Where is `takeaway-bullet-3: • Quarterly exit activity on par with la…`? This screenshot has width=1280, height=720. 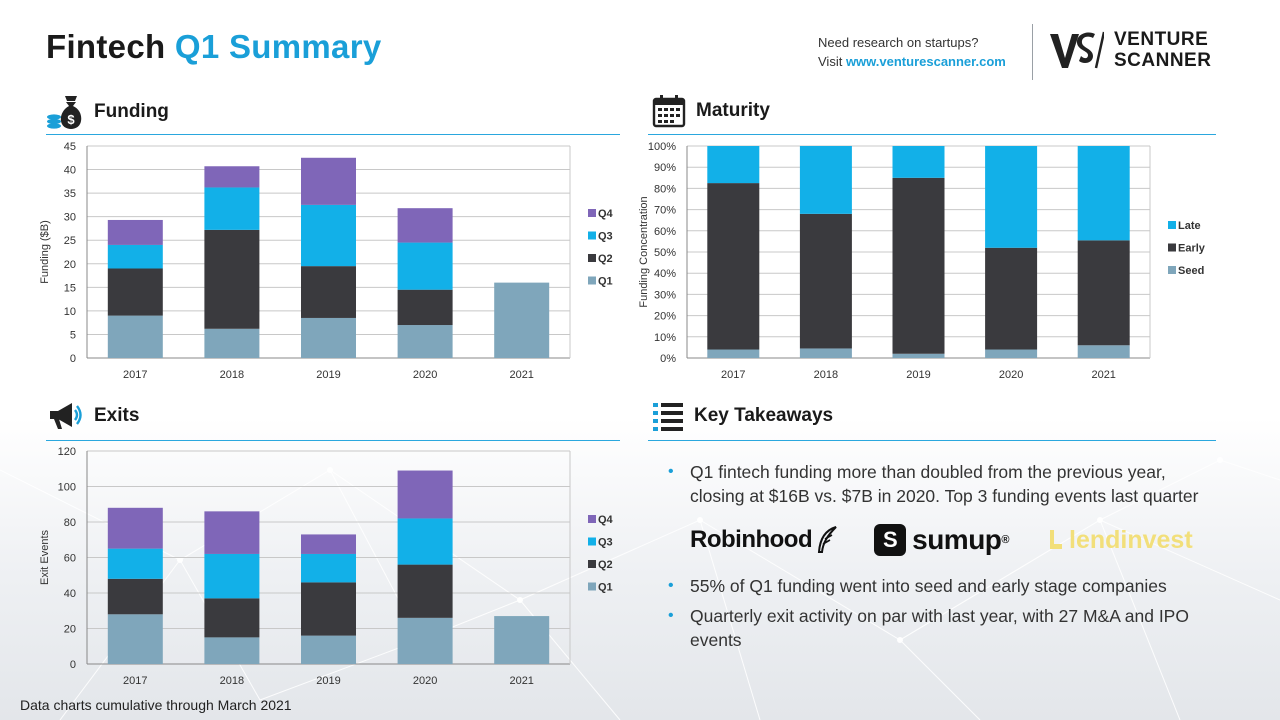
takeaway-bullet-3: • Quarterly exit activity on par with la… is located at coordinates (938, 628).